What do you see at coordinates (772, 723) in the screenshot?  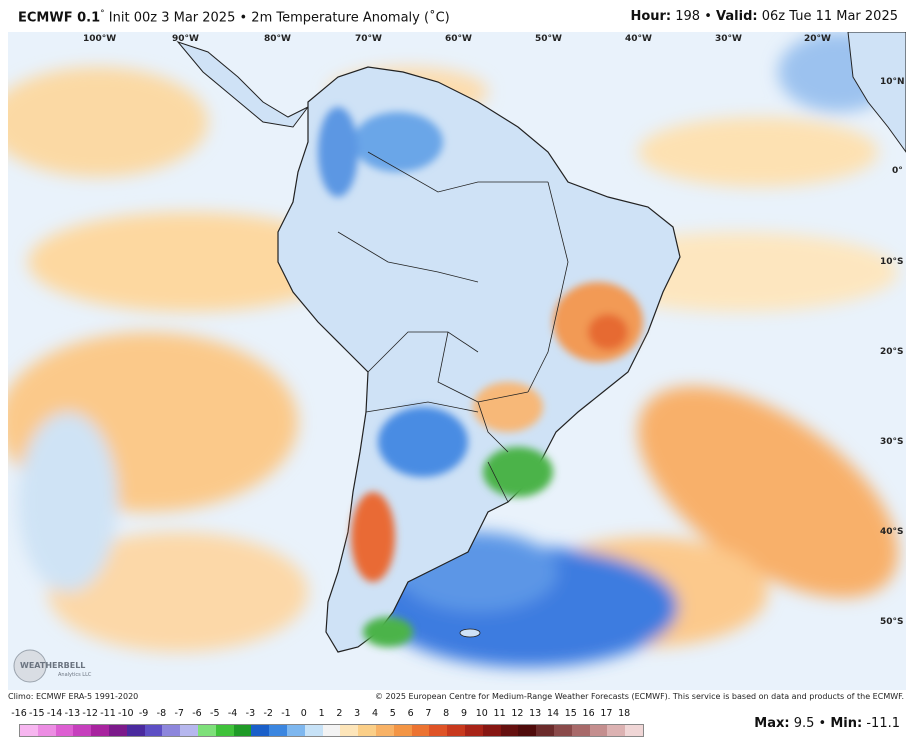 I see `max-label: Max:` at bounding box center [772, 723].